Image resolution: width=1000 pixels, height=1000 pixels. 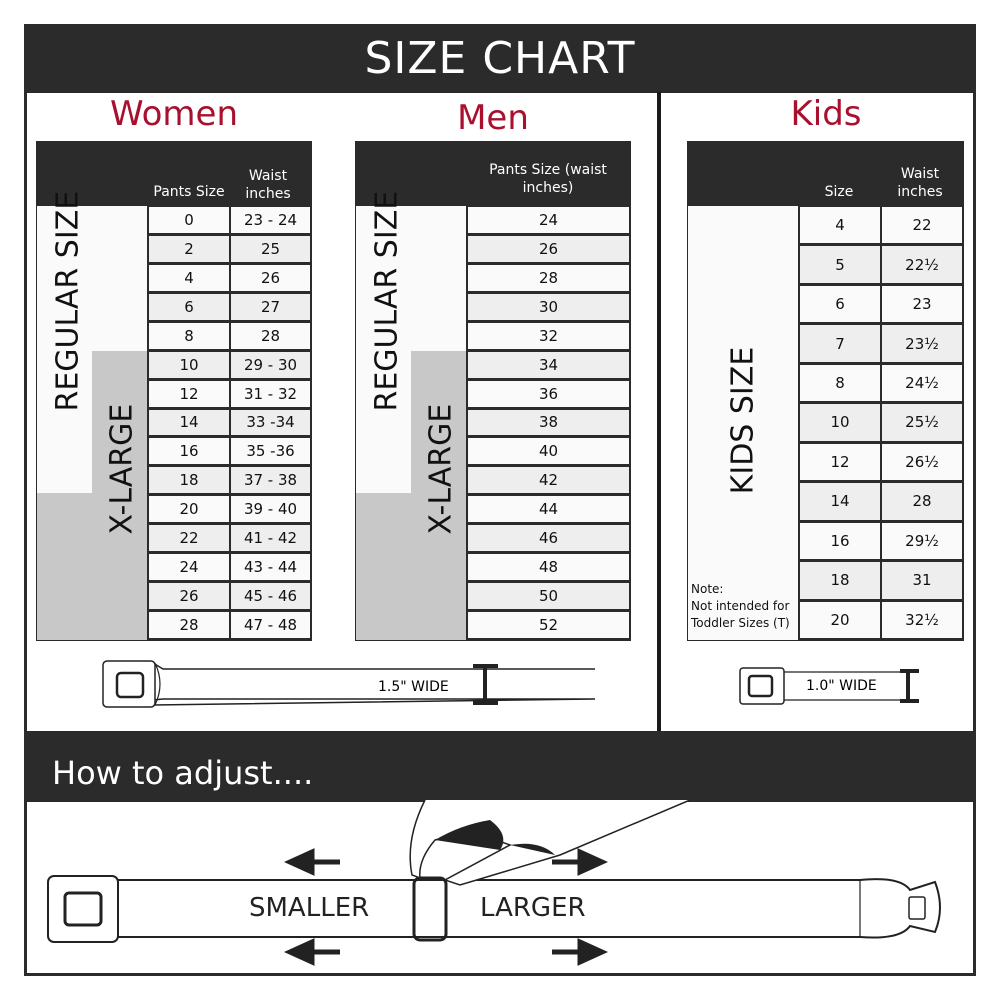 I want to click on pants-size-cell: 18, so click(x=189, y=480).